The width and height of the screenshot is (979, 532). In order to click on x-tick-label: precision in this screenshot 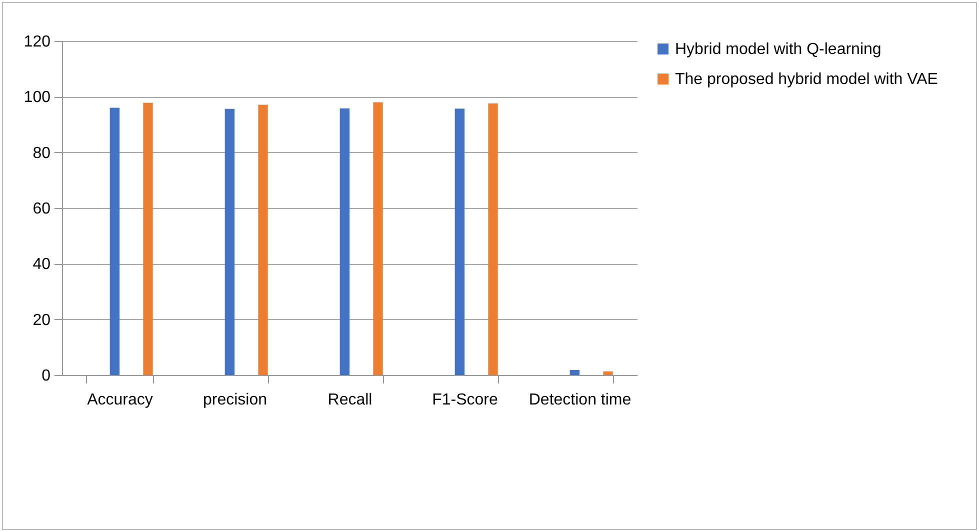, I will do `click(235, 400)`.